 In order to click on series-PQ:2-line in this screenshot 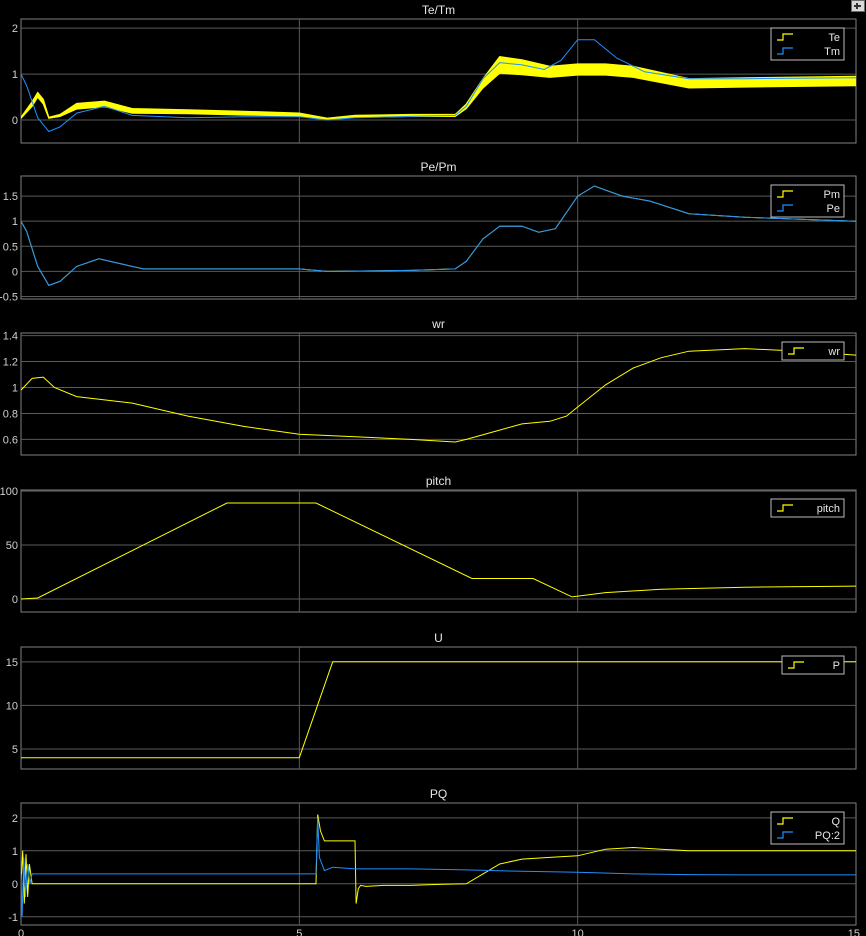, I will do `click(438, 867)`.